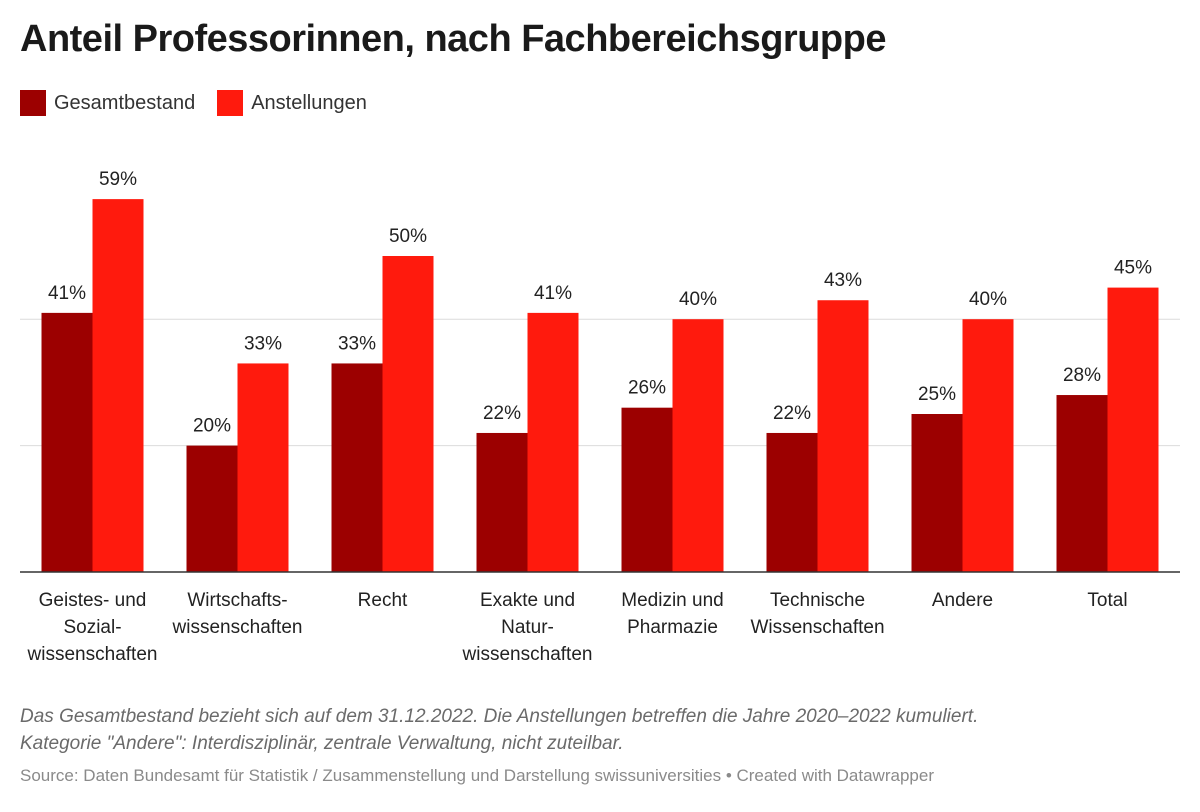  Describe the element at coordinates (92, 627) in the screenshot. I see `category-label-0: Geistes- und Sozial-wissenschaften` at that location.